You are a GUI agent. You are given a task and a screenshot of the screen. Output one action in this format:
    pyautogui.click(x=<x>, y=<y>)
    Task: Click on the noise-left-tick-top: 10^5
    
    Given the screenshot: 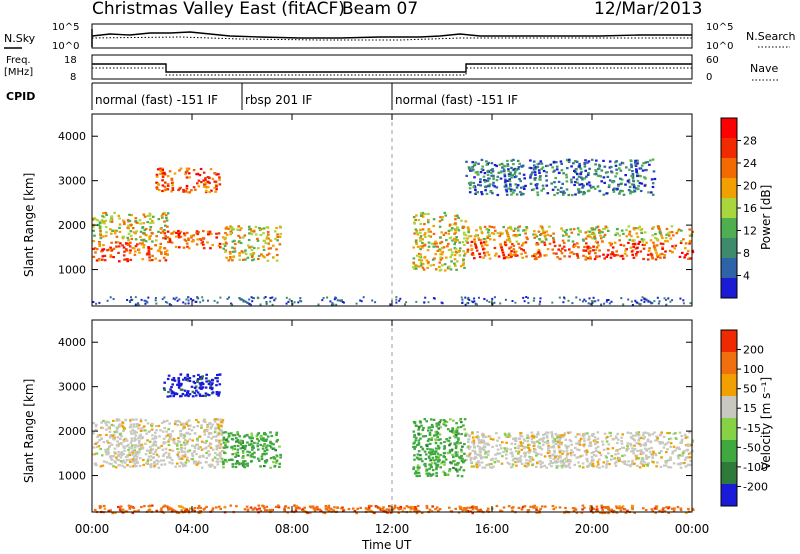 What is the action you would take?
    pyautogui.click(x=65, y=27)
    